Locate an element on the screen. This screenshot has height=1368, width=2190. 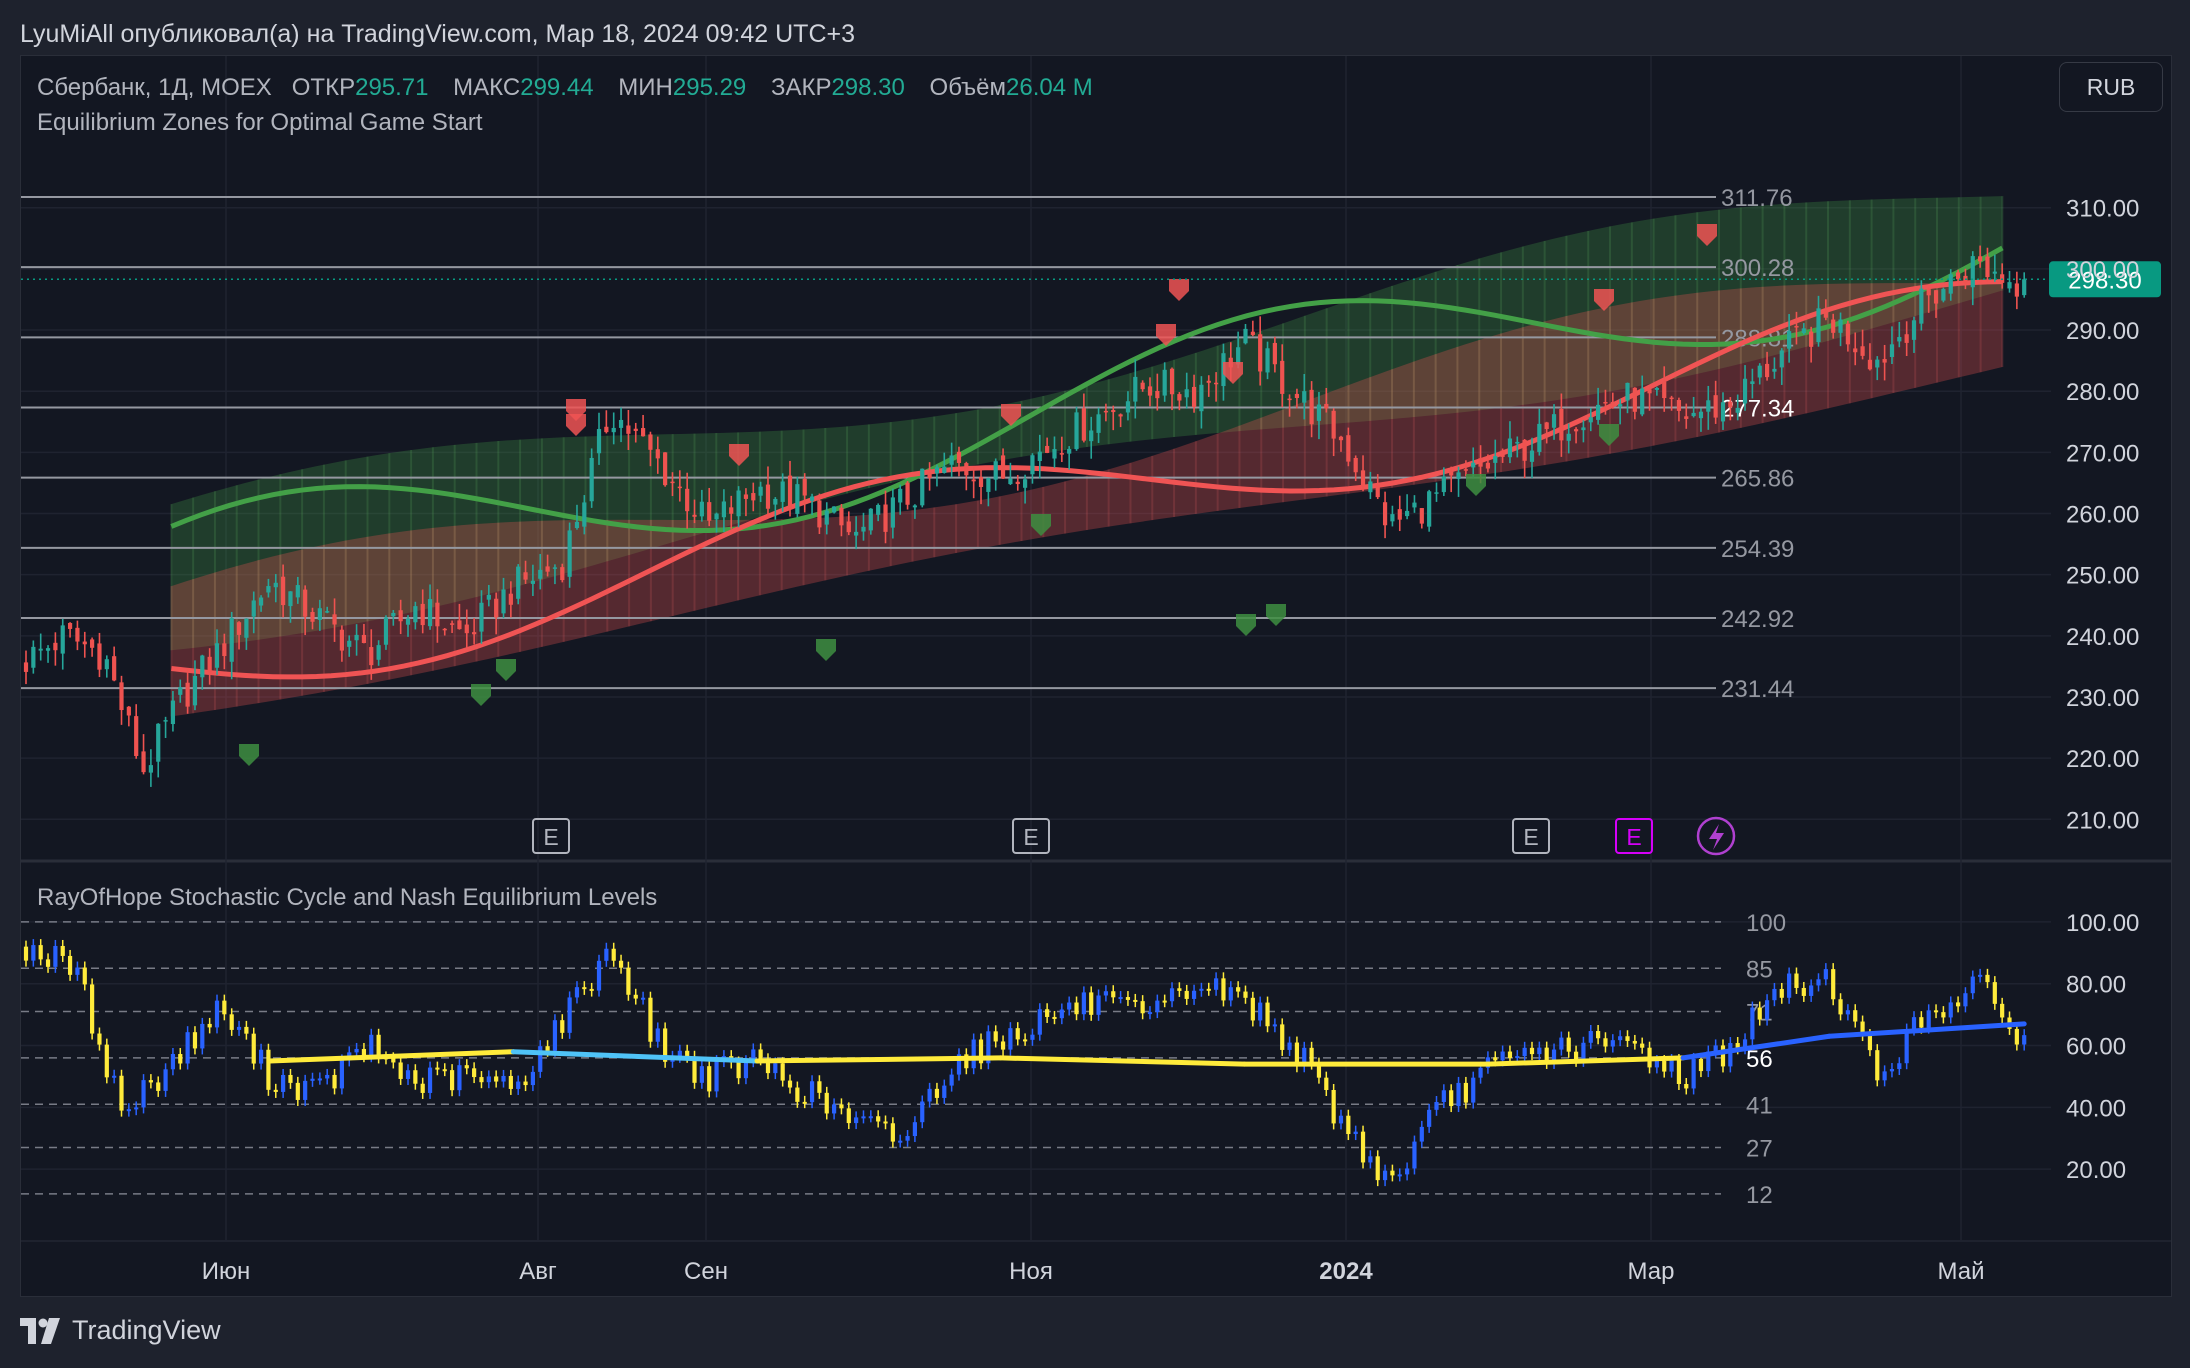
buy-signal-marker is located at coordinates (1609, 435).